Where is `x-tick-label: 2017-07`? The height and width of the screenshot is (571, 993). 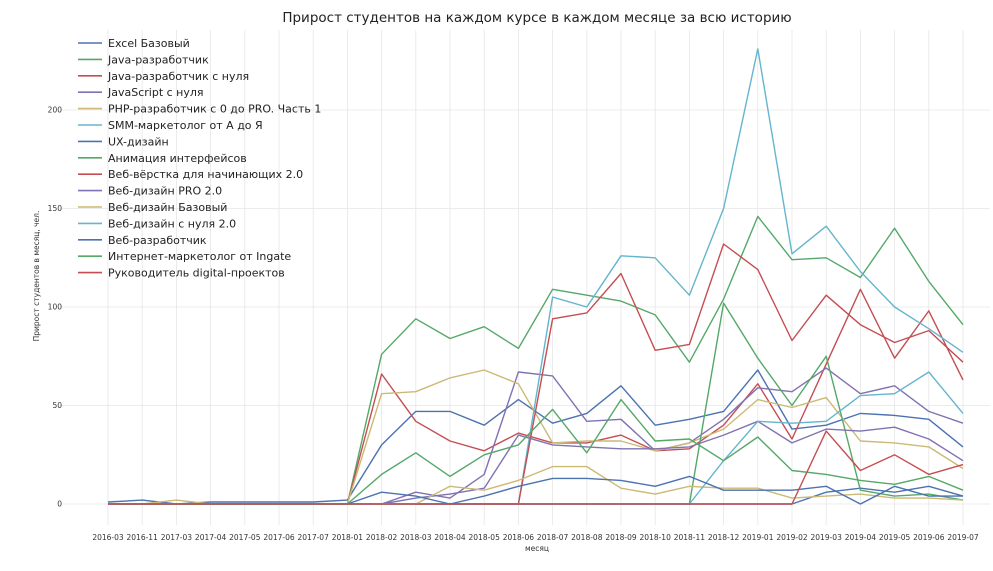
x-tick-label: 2017-07 is located at coordinates (314, 537).